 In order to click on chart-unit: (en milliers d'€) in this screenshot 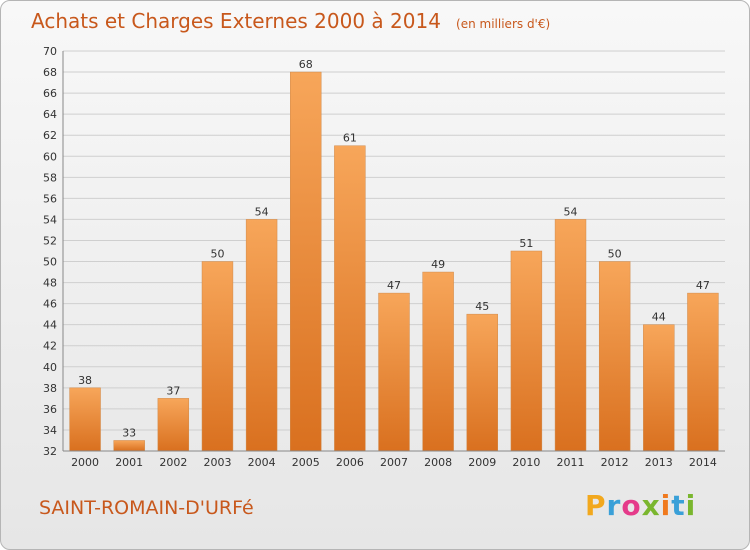, I will do `click(503, 24)`.